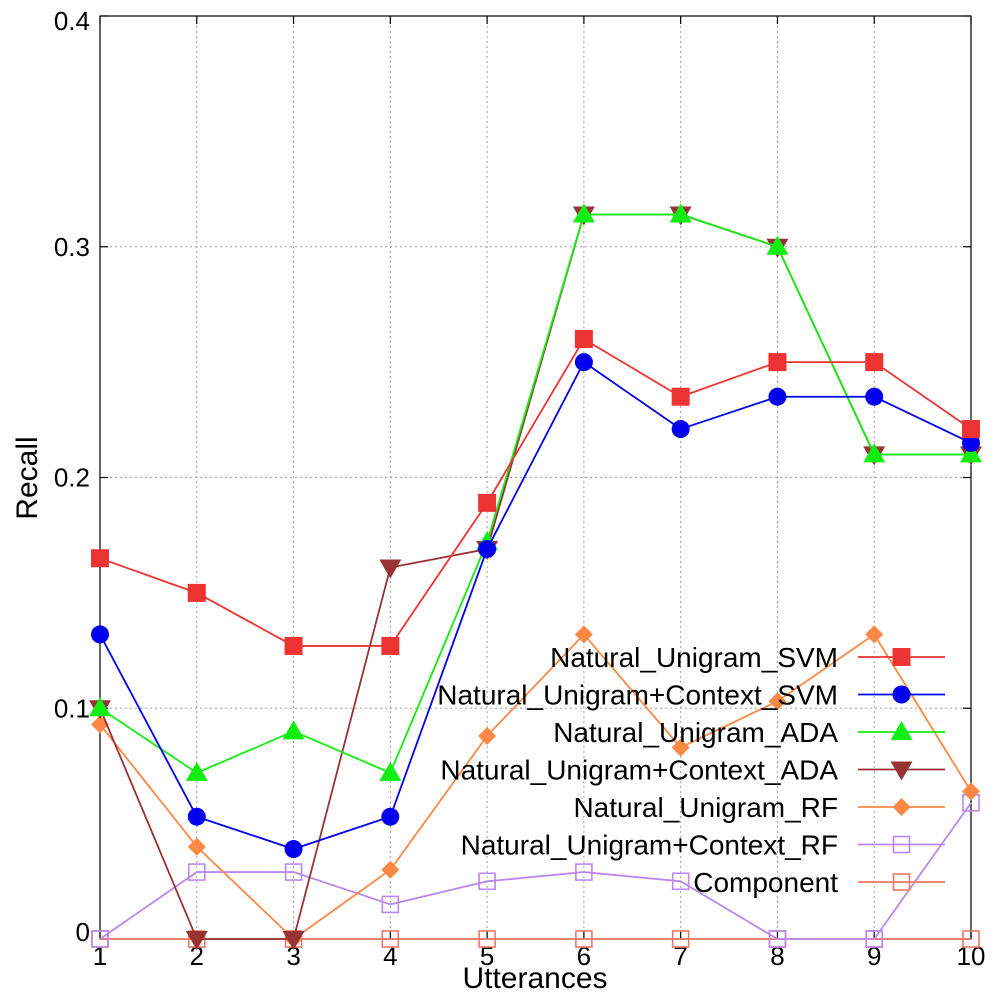 The image size is (1000, 1000). I want to click on legend-label: Natural_Unigram_SVM, so click(694, 657).